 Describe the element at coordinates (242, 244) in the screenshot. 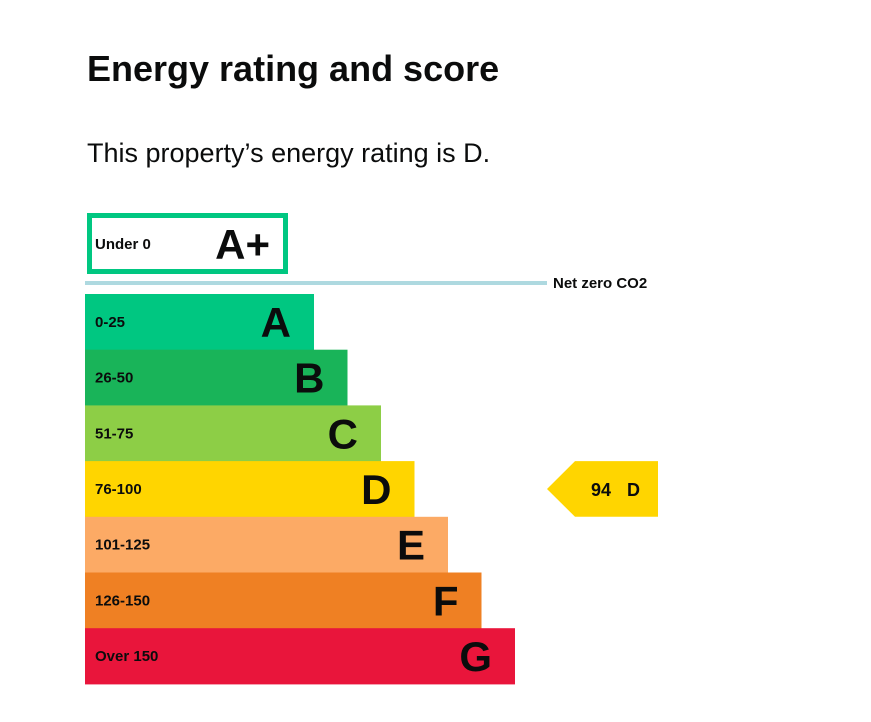

I see `band-a-plus-letter: A+` at that location.